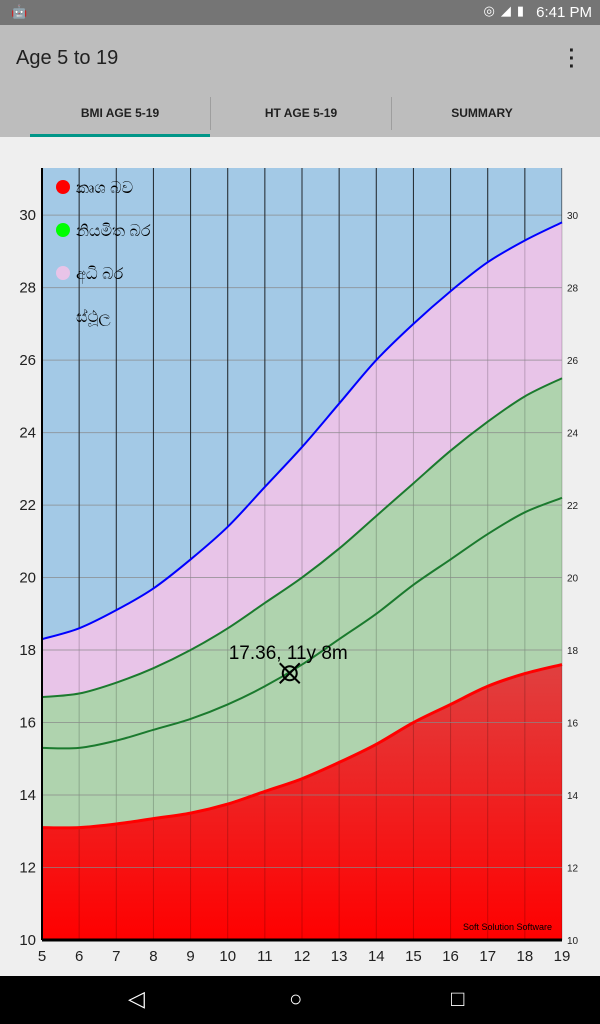 Image resolution: width=600 pixels, height=1024 pixels. I want to click on y-tick-label-left: 18, so click(27, 650).